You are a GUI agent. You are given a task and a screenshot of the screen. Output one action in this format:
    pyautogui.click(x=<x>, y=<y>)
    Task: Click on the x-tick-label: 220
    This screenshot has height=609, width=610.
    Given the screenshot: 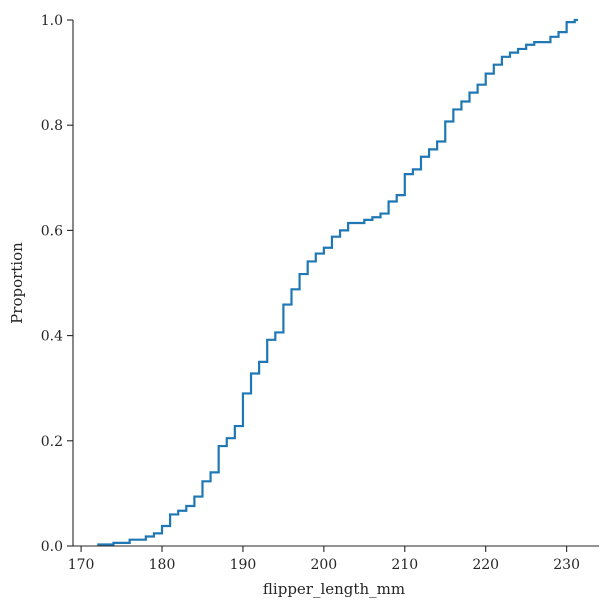 What is the action you would take?
    pyautogui.click(x=485, y=565)
    